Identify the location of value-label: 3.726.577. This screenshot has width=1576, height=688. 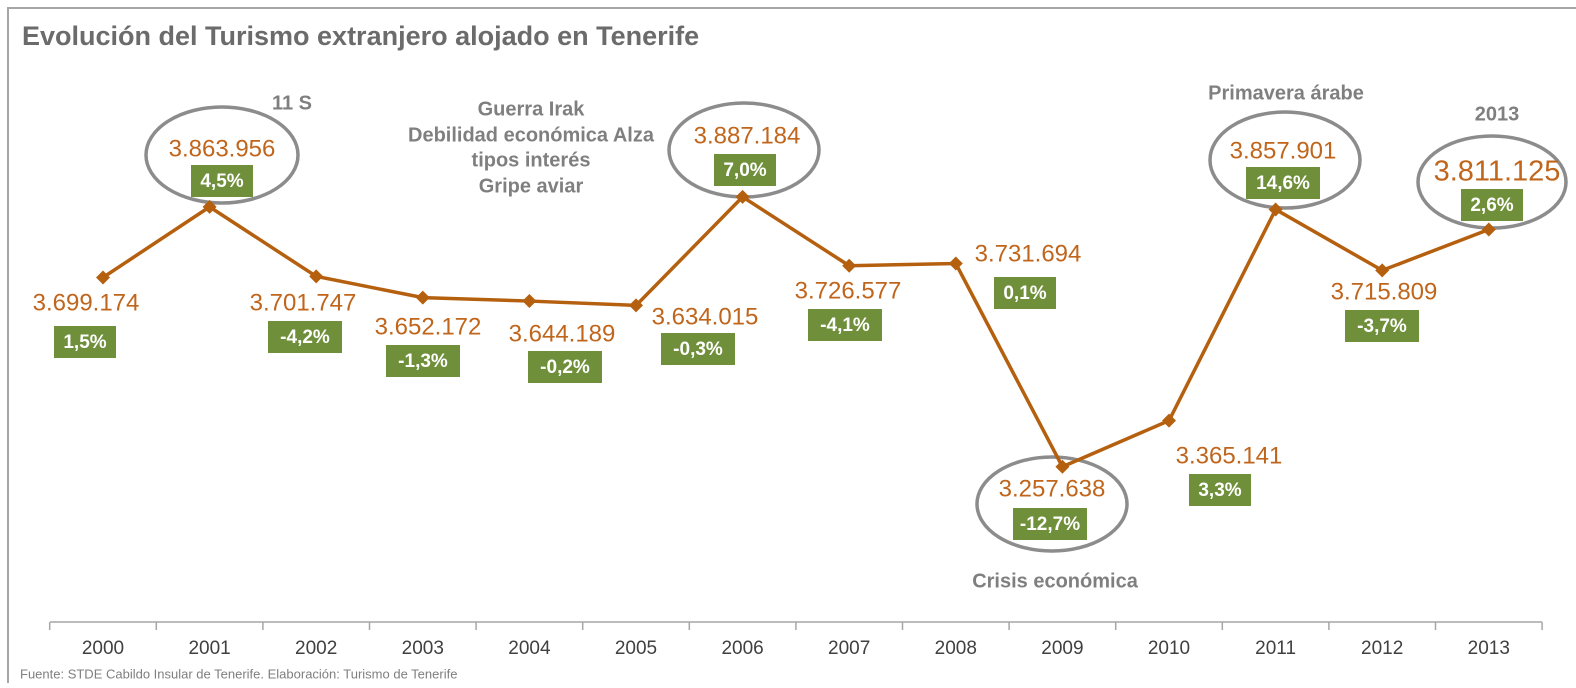
(848, 290).